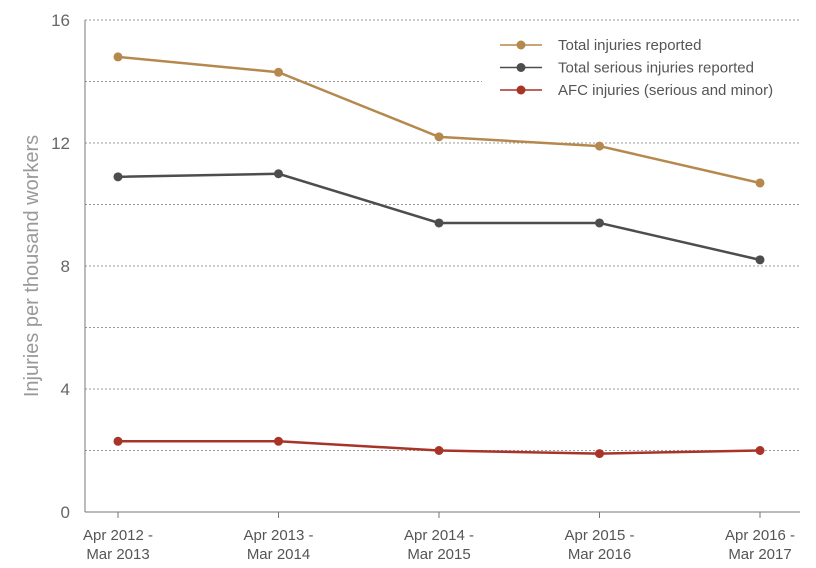 Image resolution: width=816 pixels, height=568 pixels. What do you see at coordinates (665, 90) in the screenshot?
I see `legend-label: AFC injuries (serious and minor)` at bounding box center [665, 90].